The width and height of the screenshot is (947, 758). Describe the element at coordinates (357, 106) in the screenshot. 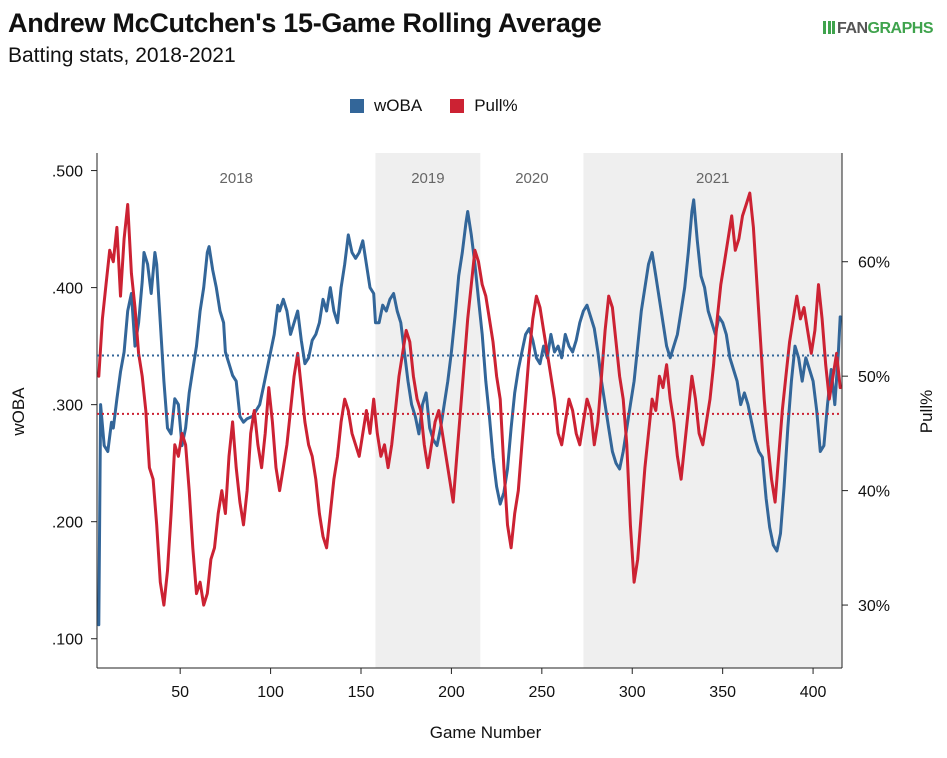

I see `legend-swatch-woba` at that location.